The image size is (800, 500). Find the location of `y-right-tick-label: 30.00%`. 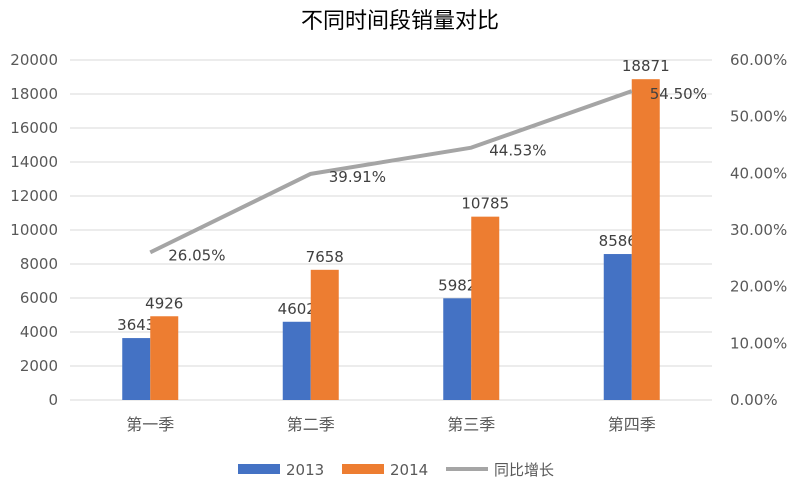

y-right-tick-label: 30.00% is located at coordinates (758, 230).